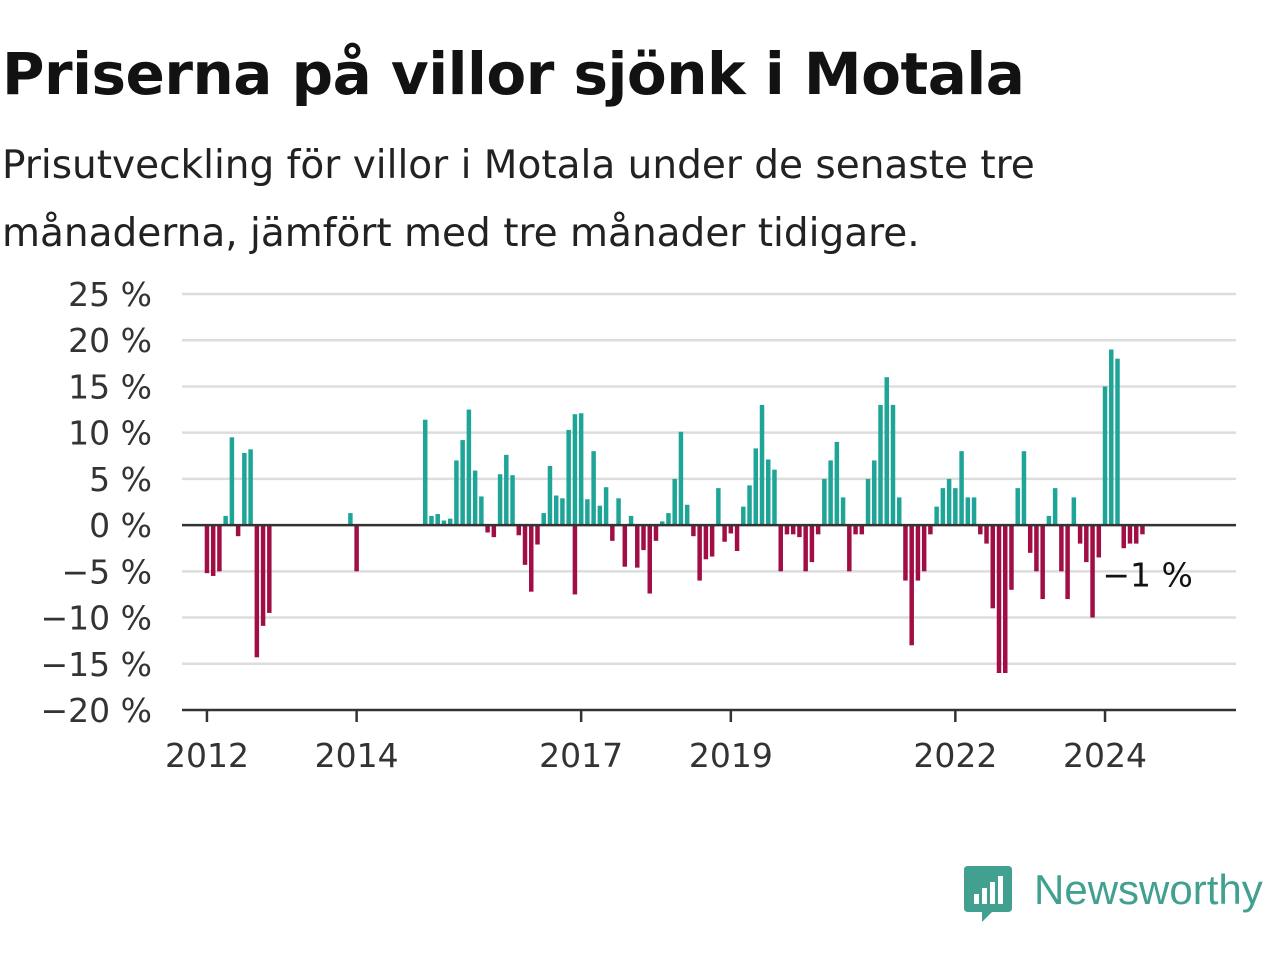 The width and height of the screenshot is (1280, 960). I want to click on x-tick-label: 2014, so click(357, 755).